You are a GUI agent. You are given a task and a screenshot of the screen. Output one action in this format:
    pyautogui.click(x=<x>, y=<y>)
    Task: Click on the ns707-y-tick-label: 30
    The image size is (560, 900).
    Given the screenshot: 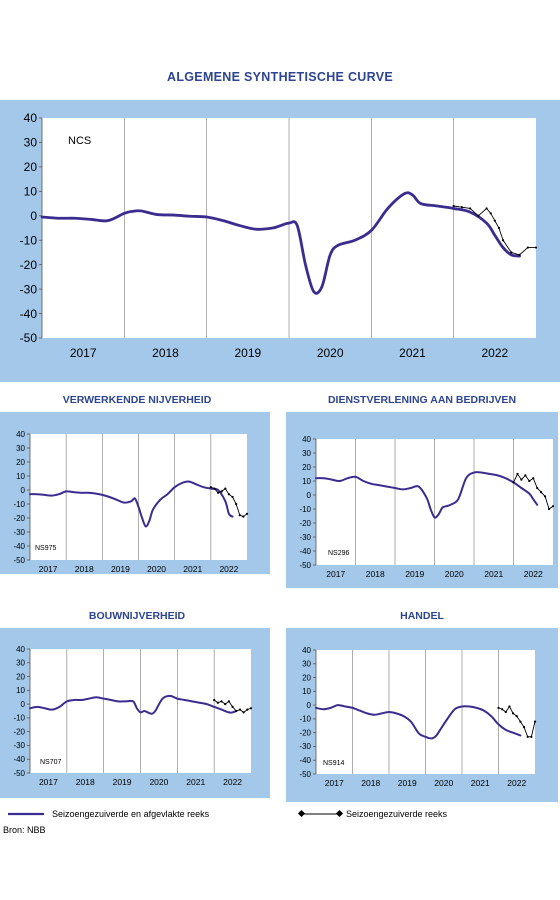 What is the action you would take?
    pyautogui.click(x=20, y=663)
    